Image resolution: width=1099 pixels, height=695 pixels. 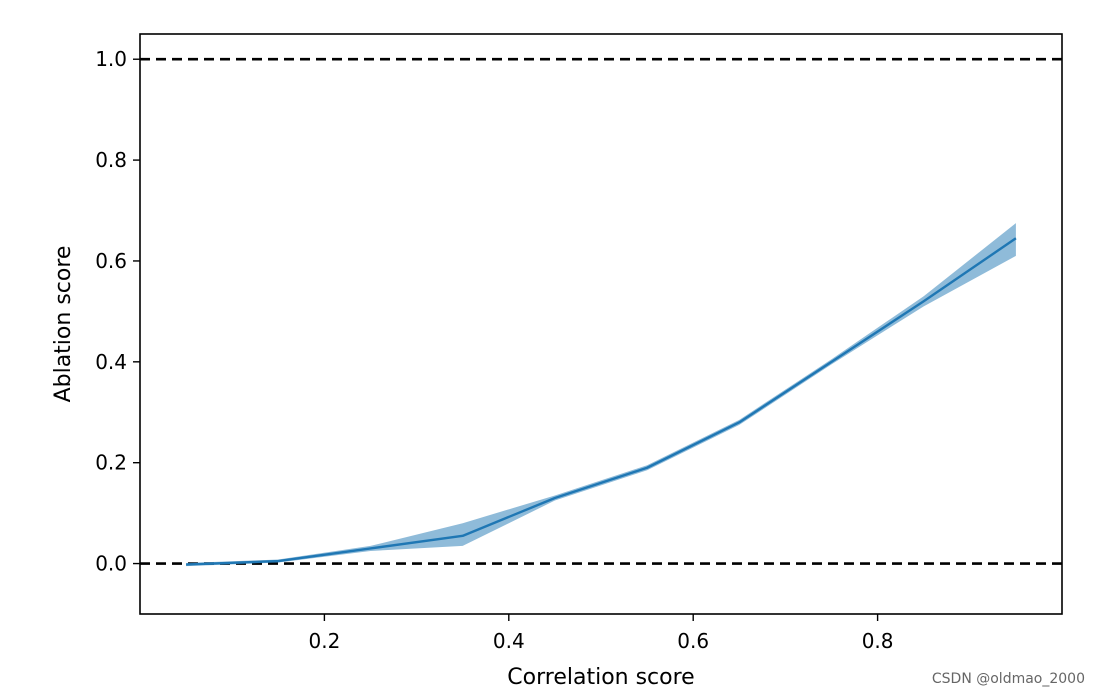 I want to click on y-tick-label: 0.4, so click(x=111, y=362).